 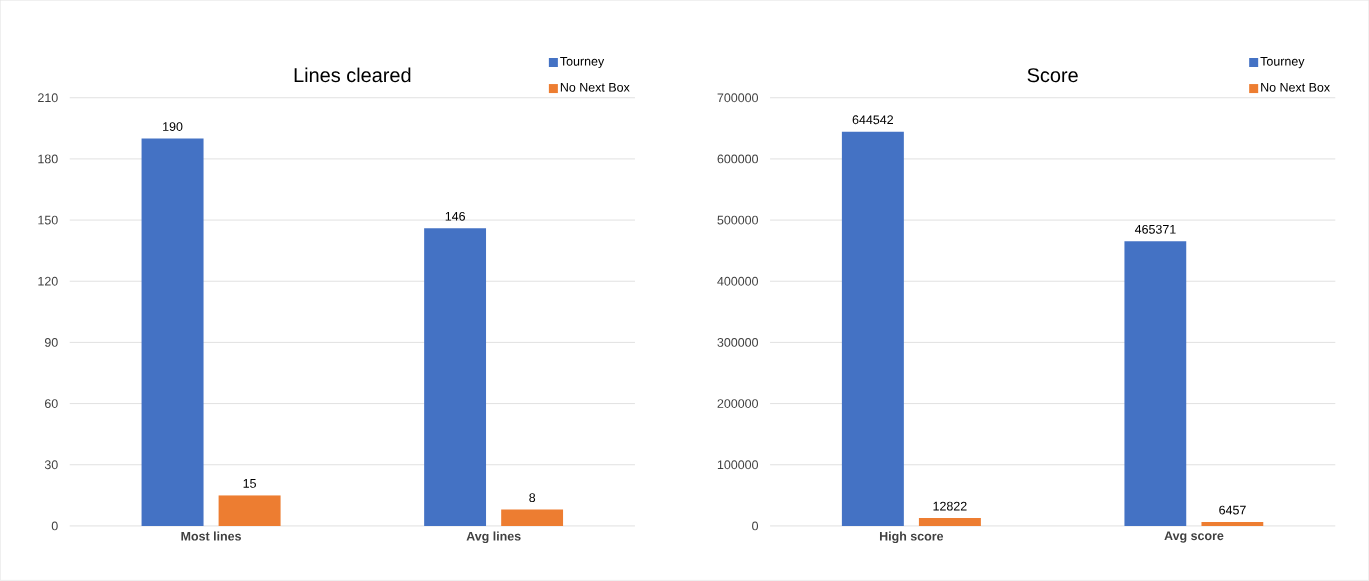 I want to click on y-tick-label: 30, so click(x=51, y=465).